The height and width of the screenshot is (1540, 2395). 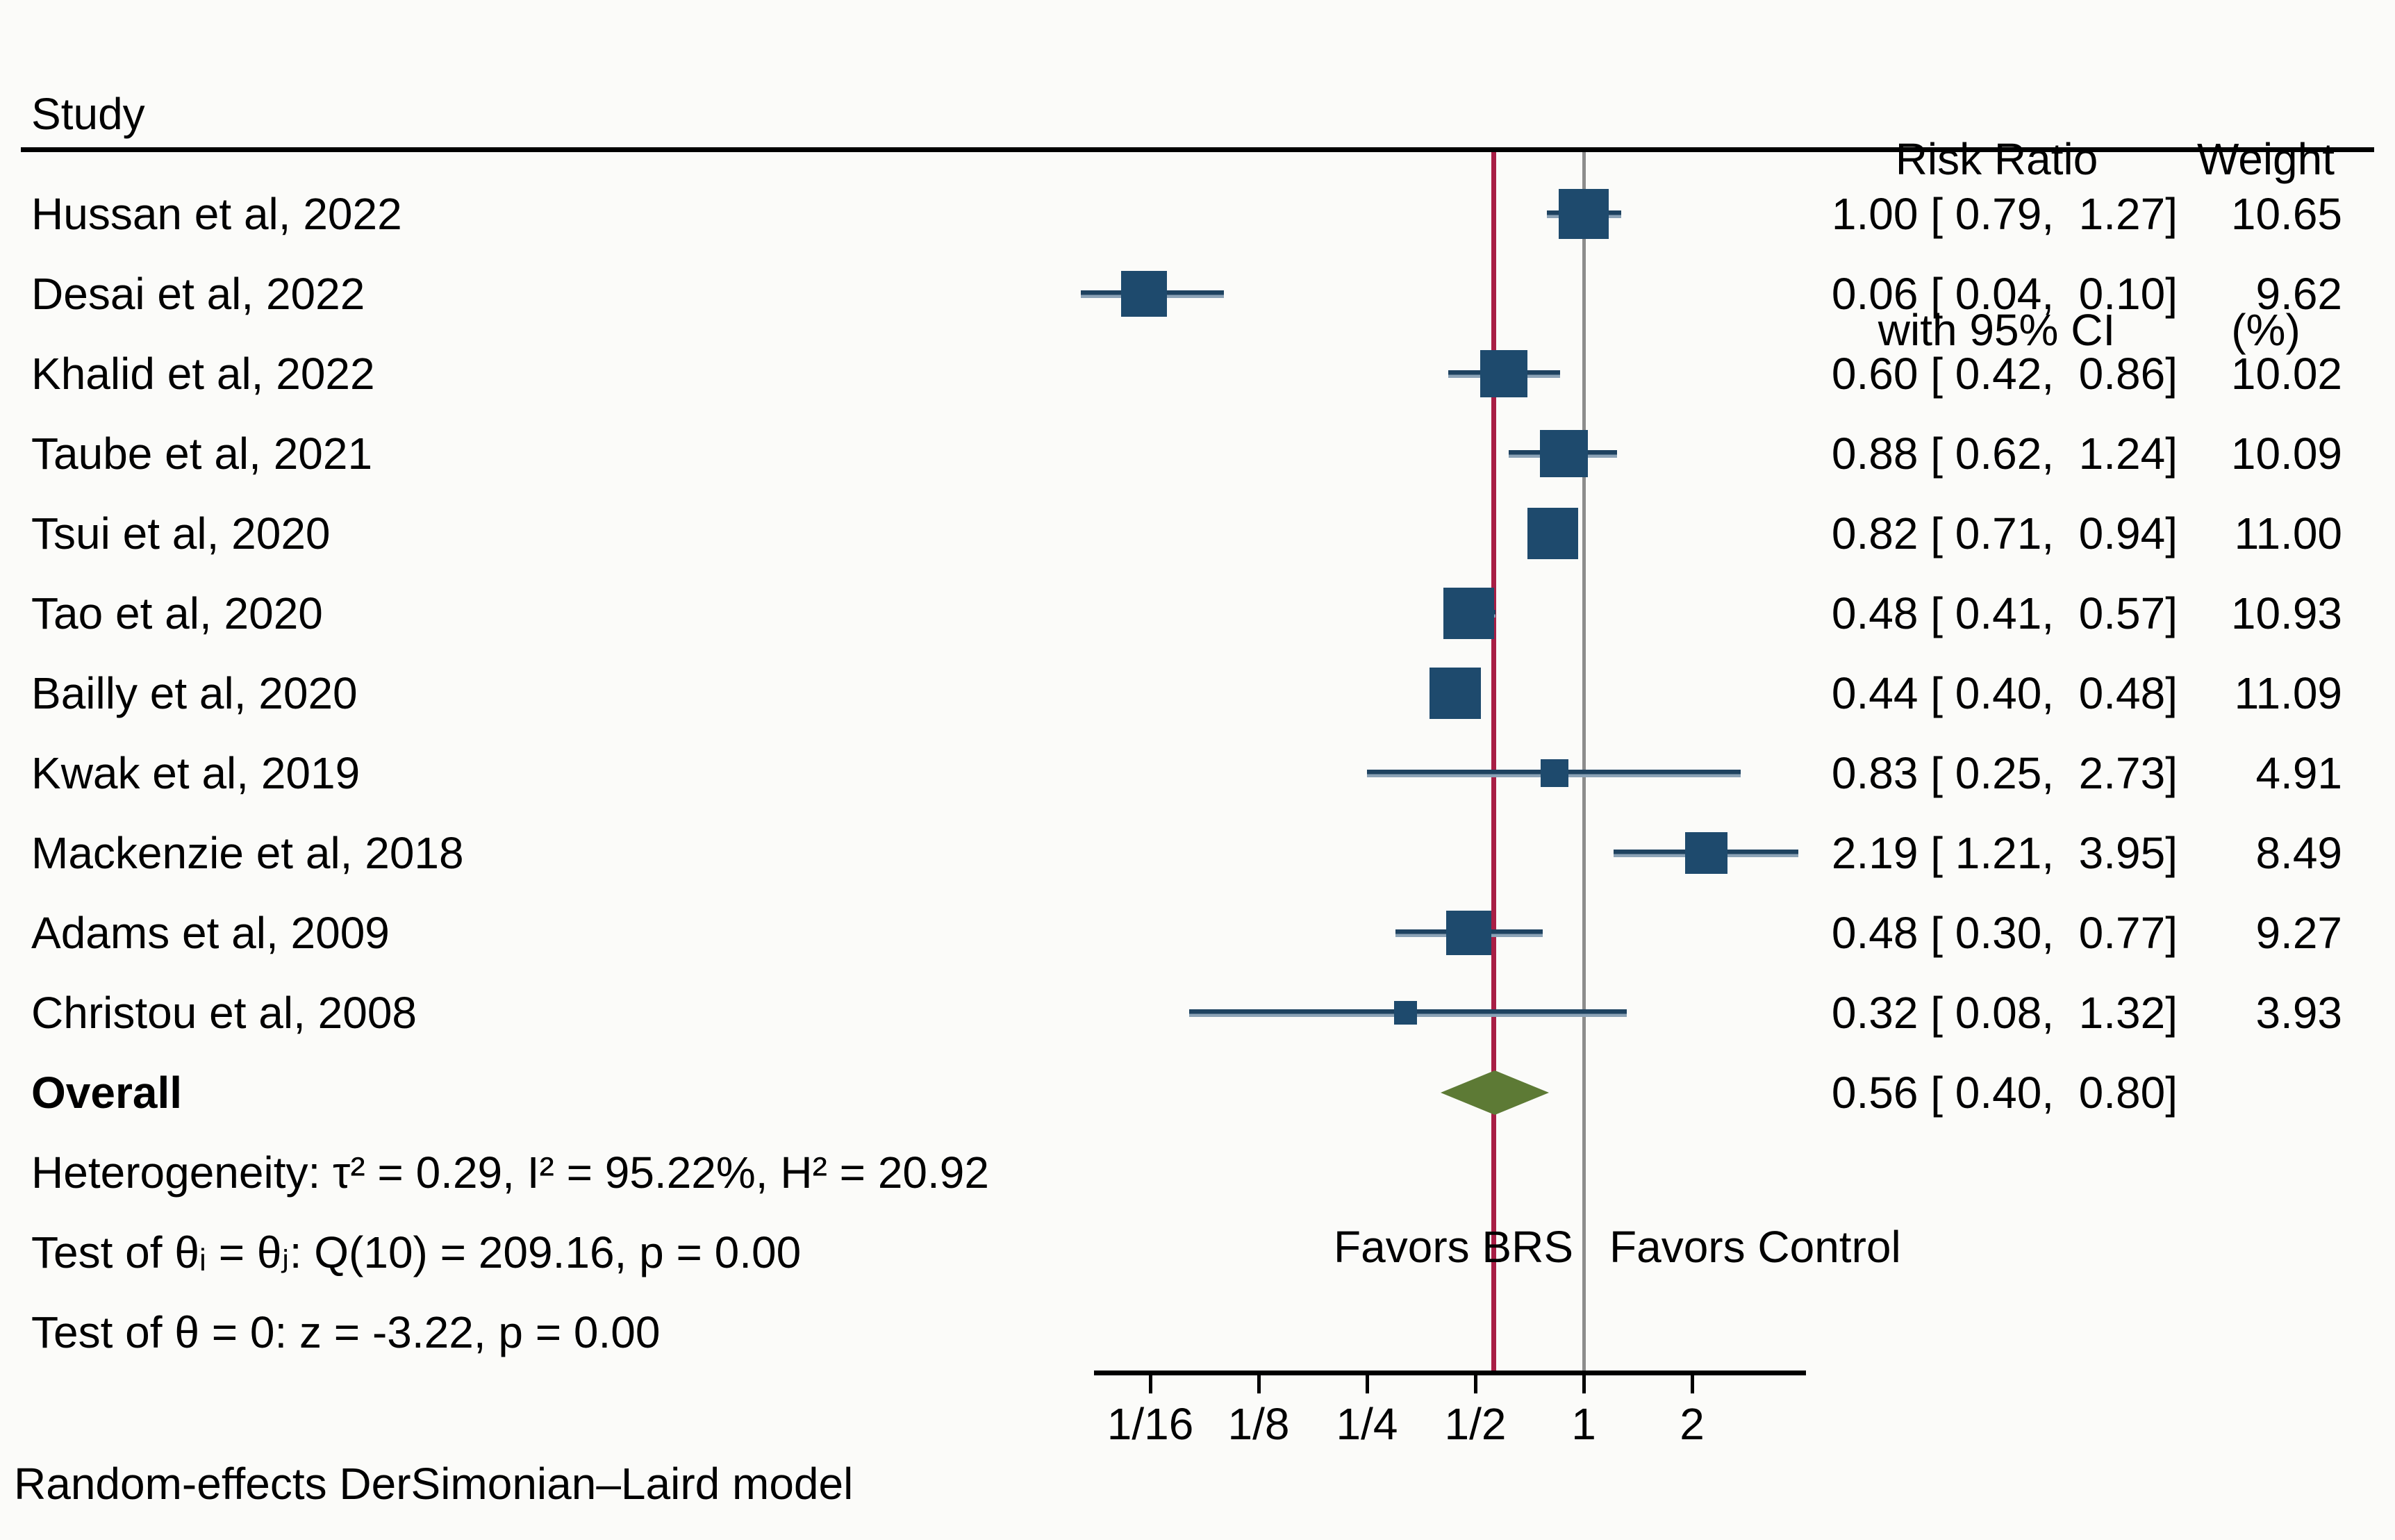 I want to click on study-label: Taube et al, 2021, so click(x=202, y=454).